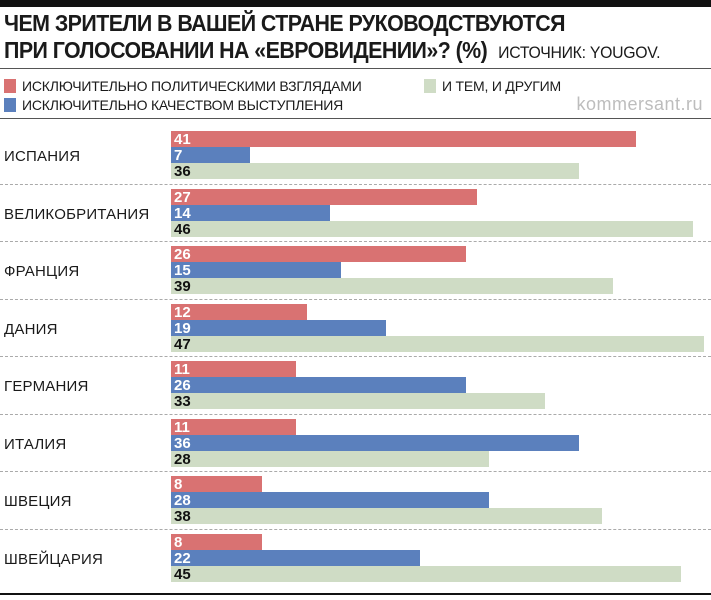  Describe the element at coordinates (42, 156) in the screenshot. I see `category-label: ИСПАНИЯ` at that location.